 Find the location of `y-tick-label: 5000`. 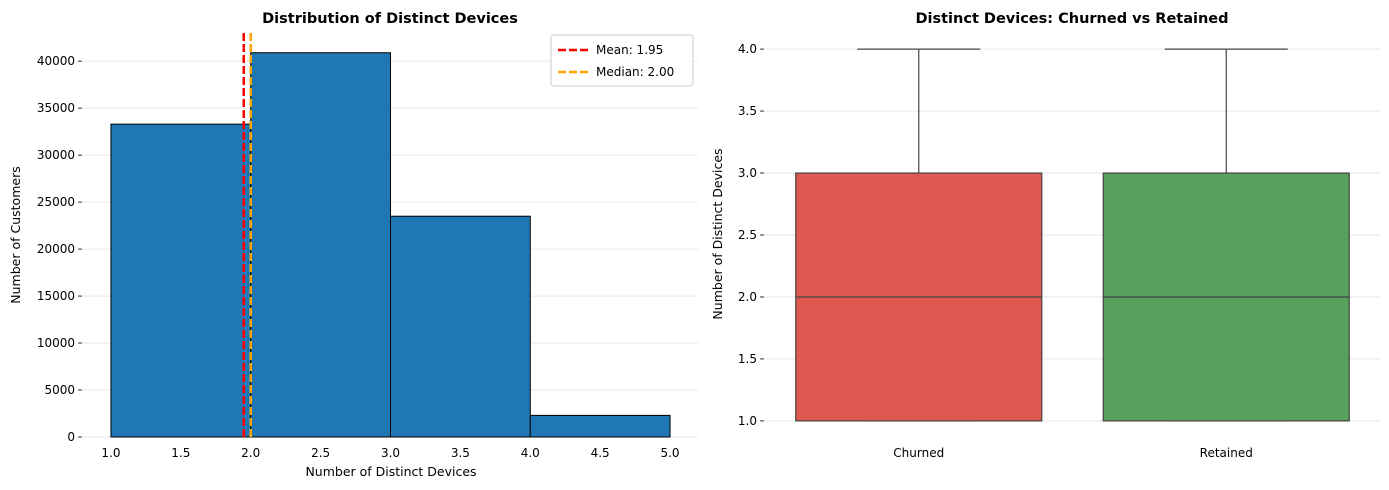

y-tick-label: 5000 is located at coordinates (59, 390).